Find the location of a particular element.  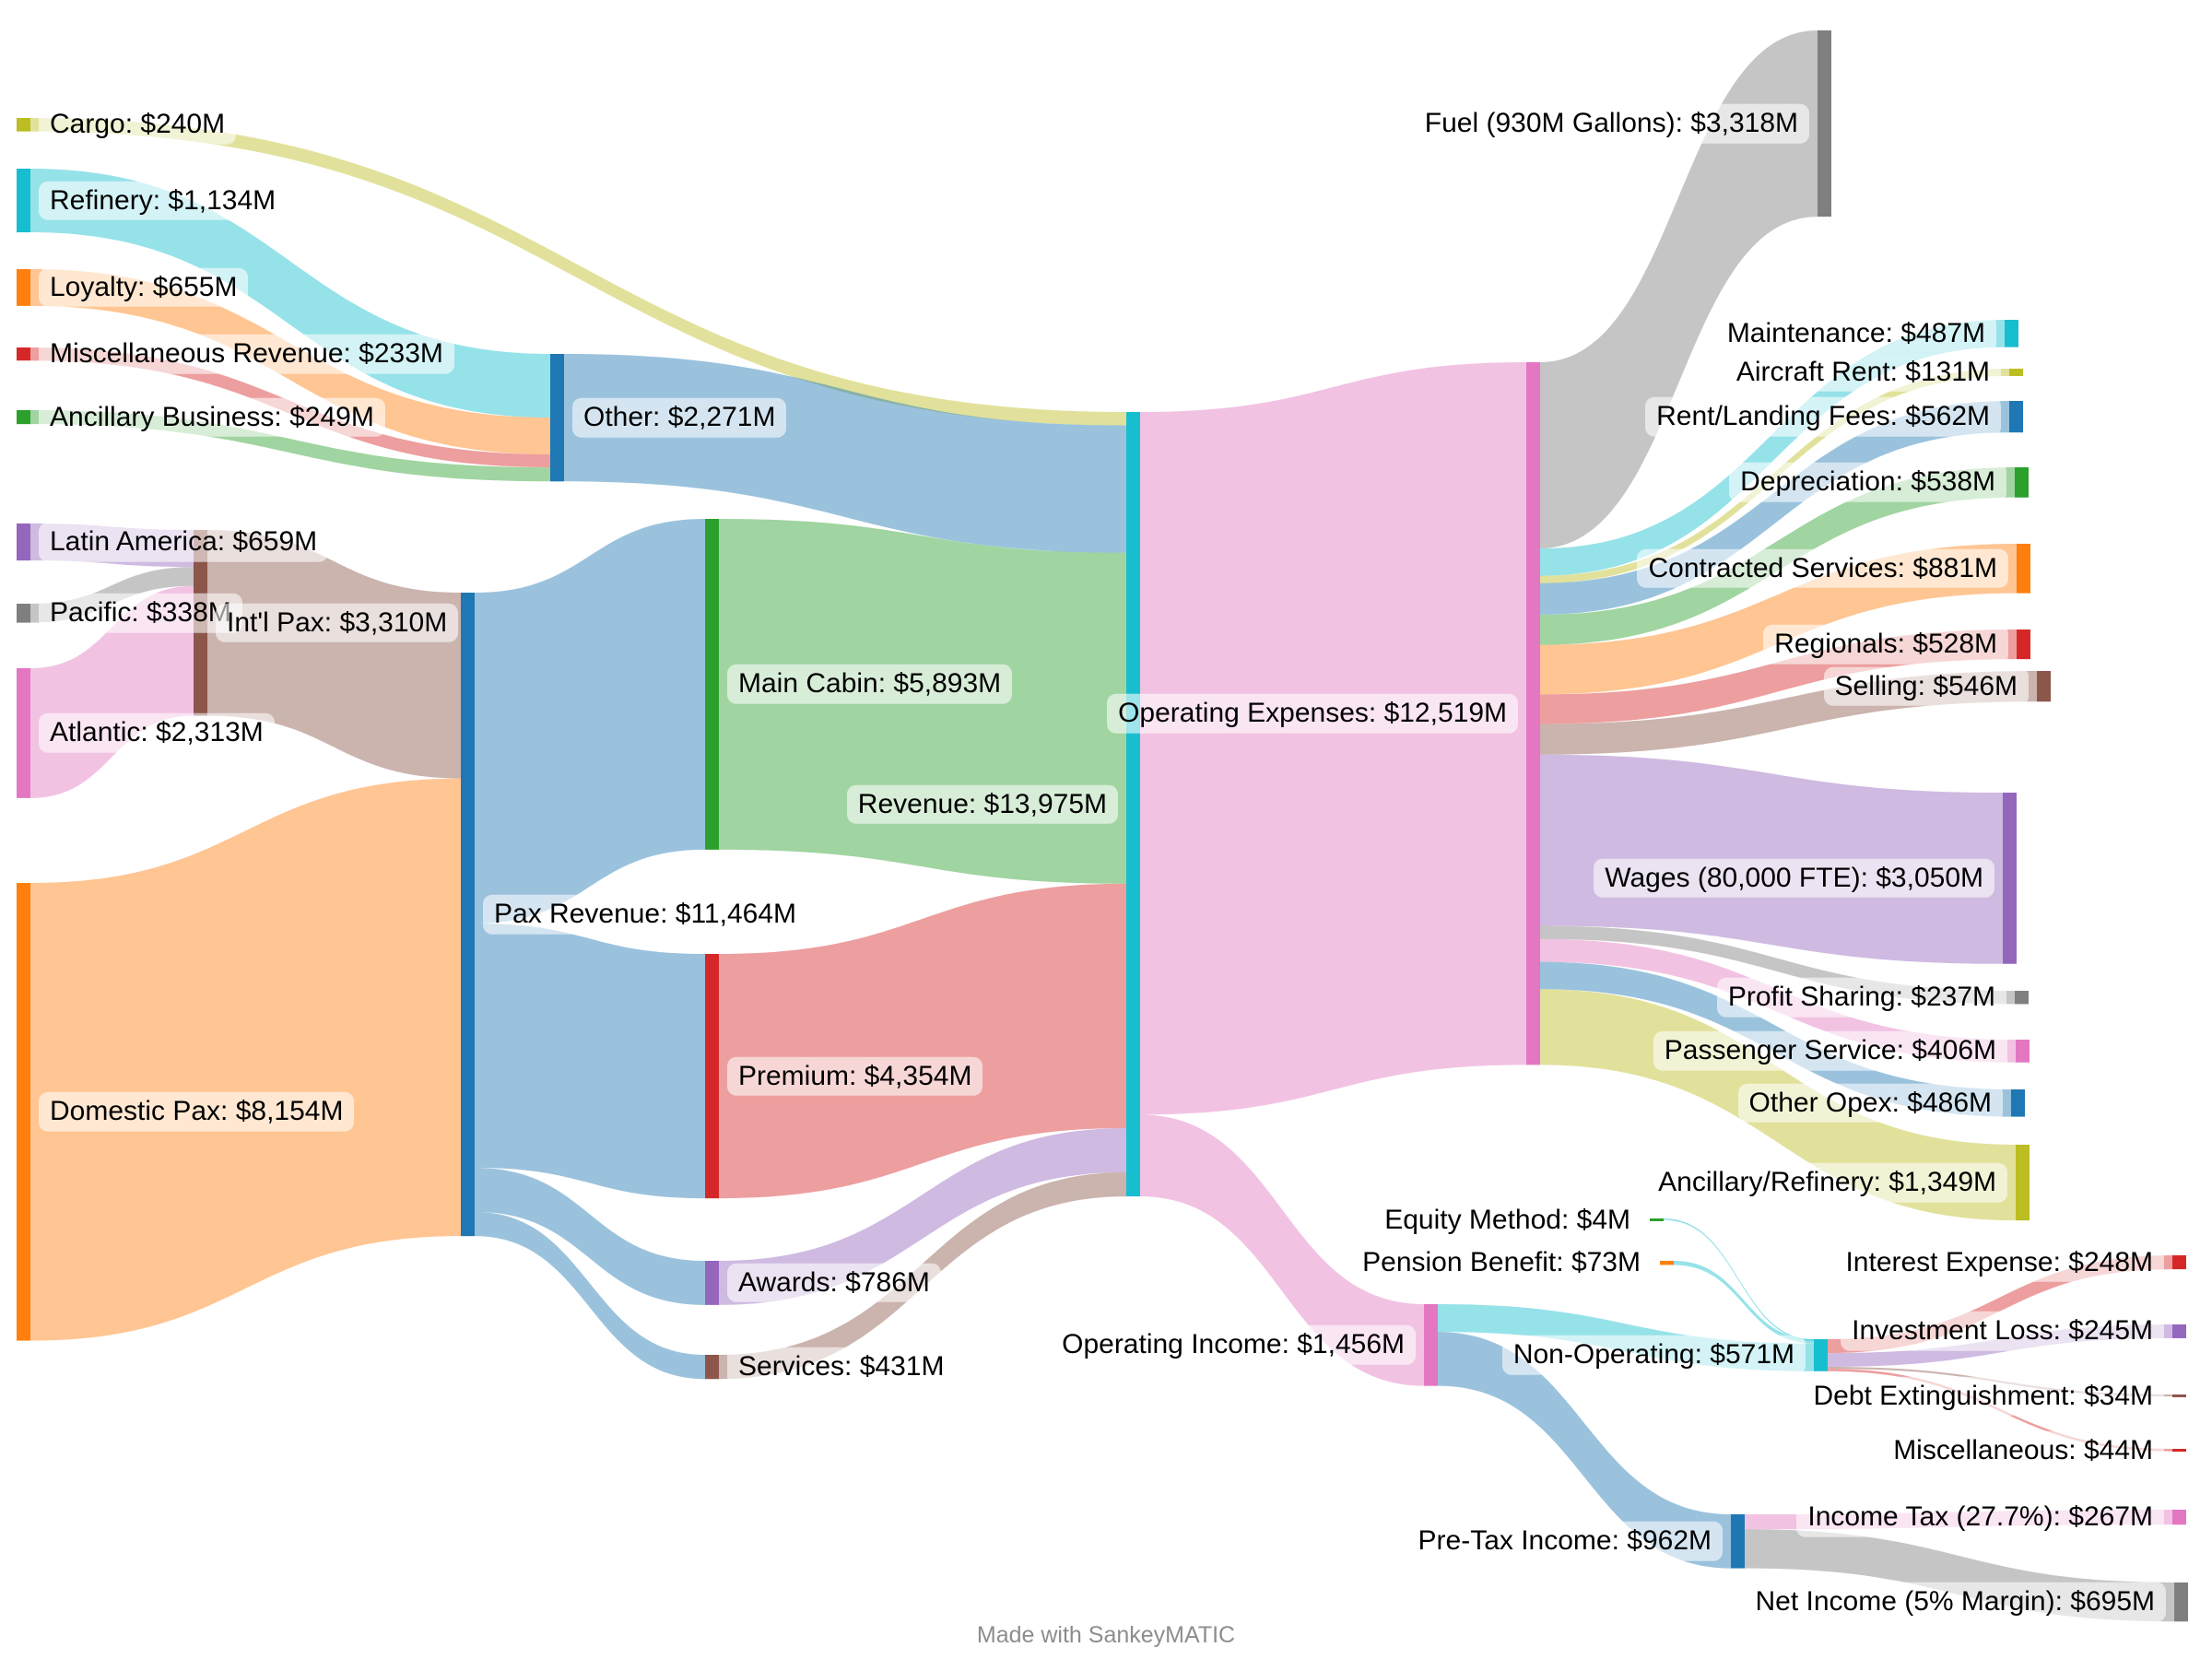

node-equity-method is located at coordinates (1657, 1219).